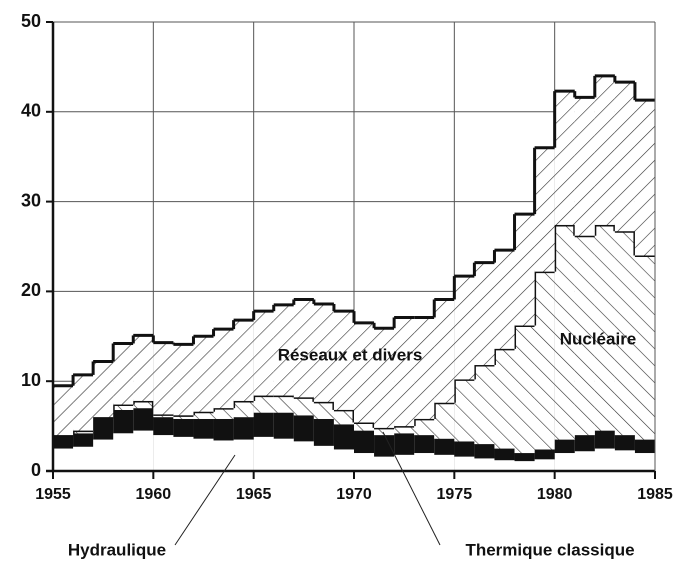  Describe the element at coordinates (549, 549) in the screenshot. I see `series-label: Thermique classique` at that location.